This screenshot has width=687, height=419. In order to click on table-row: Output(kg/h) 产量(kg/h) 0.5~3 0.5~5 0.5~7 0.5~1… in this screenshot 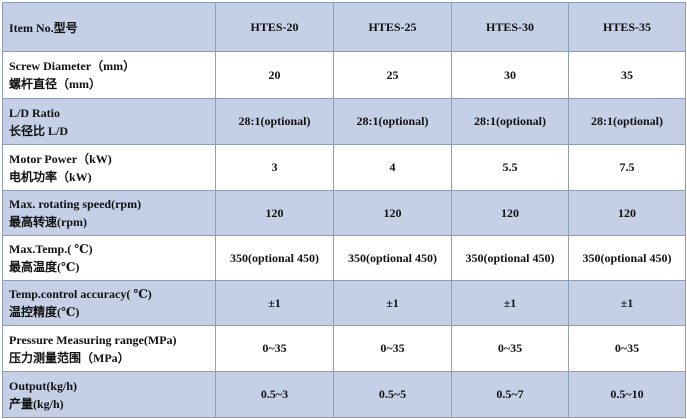, I will do `click(344, 394)`.